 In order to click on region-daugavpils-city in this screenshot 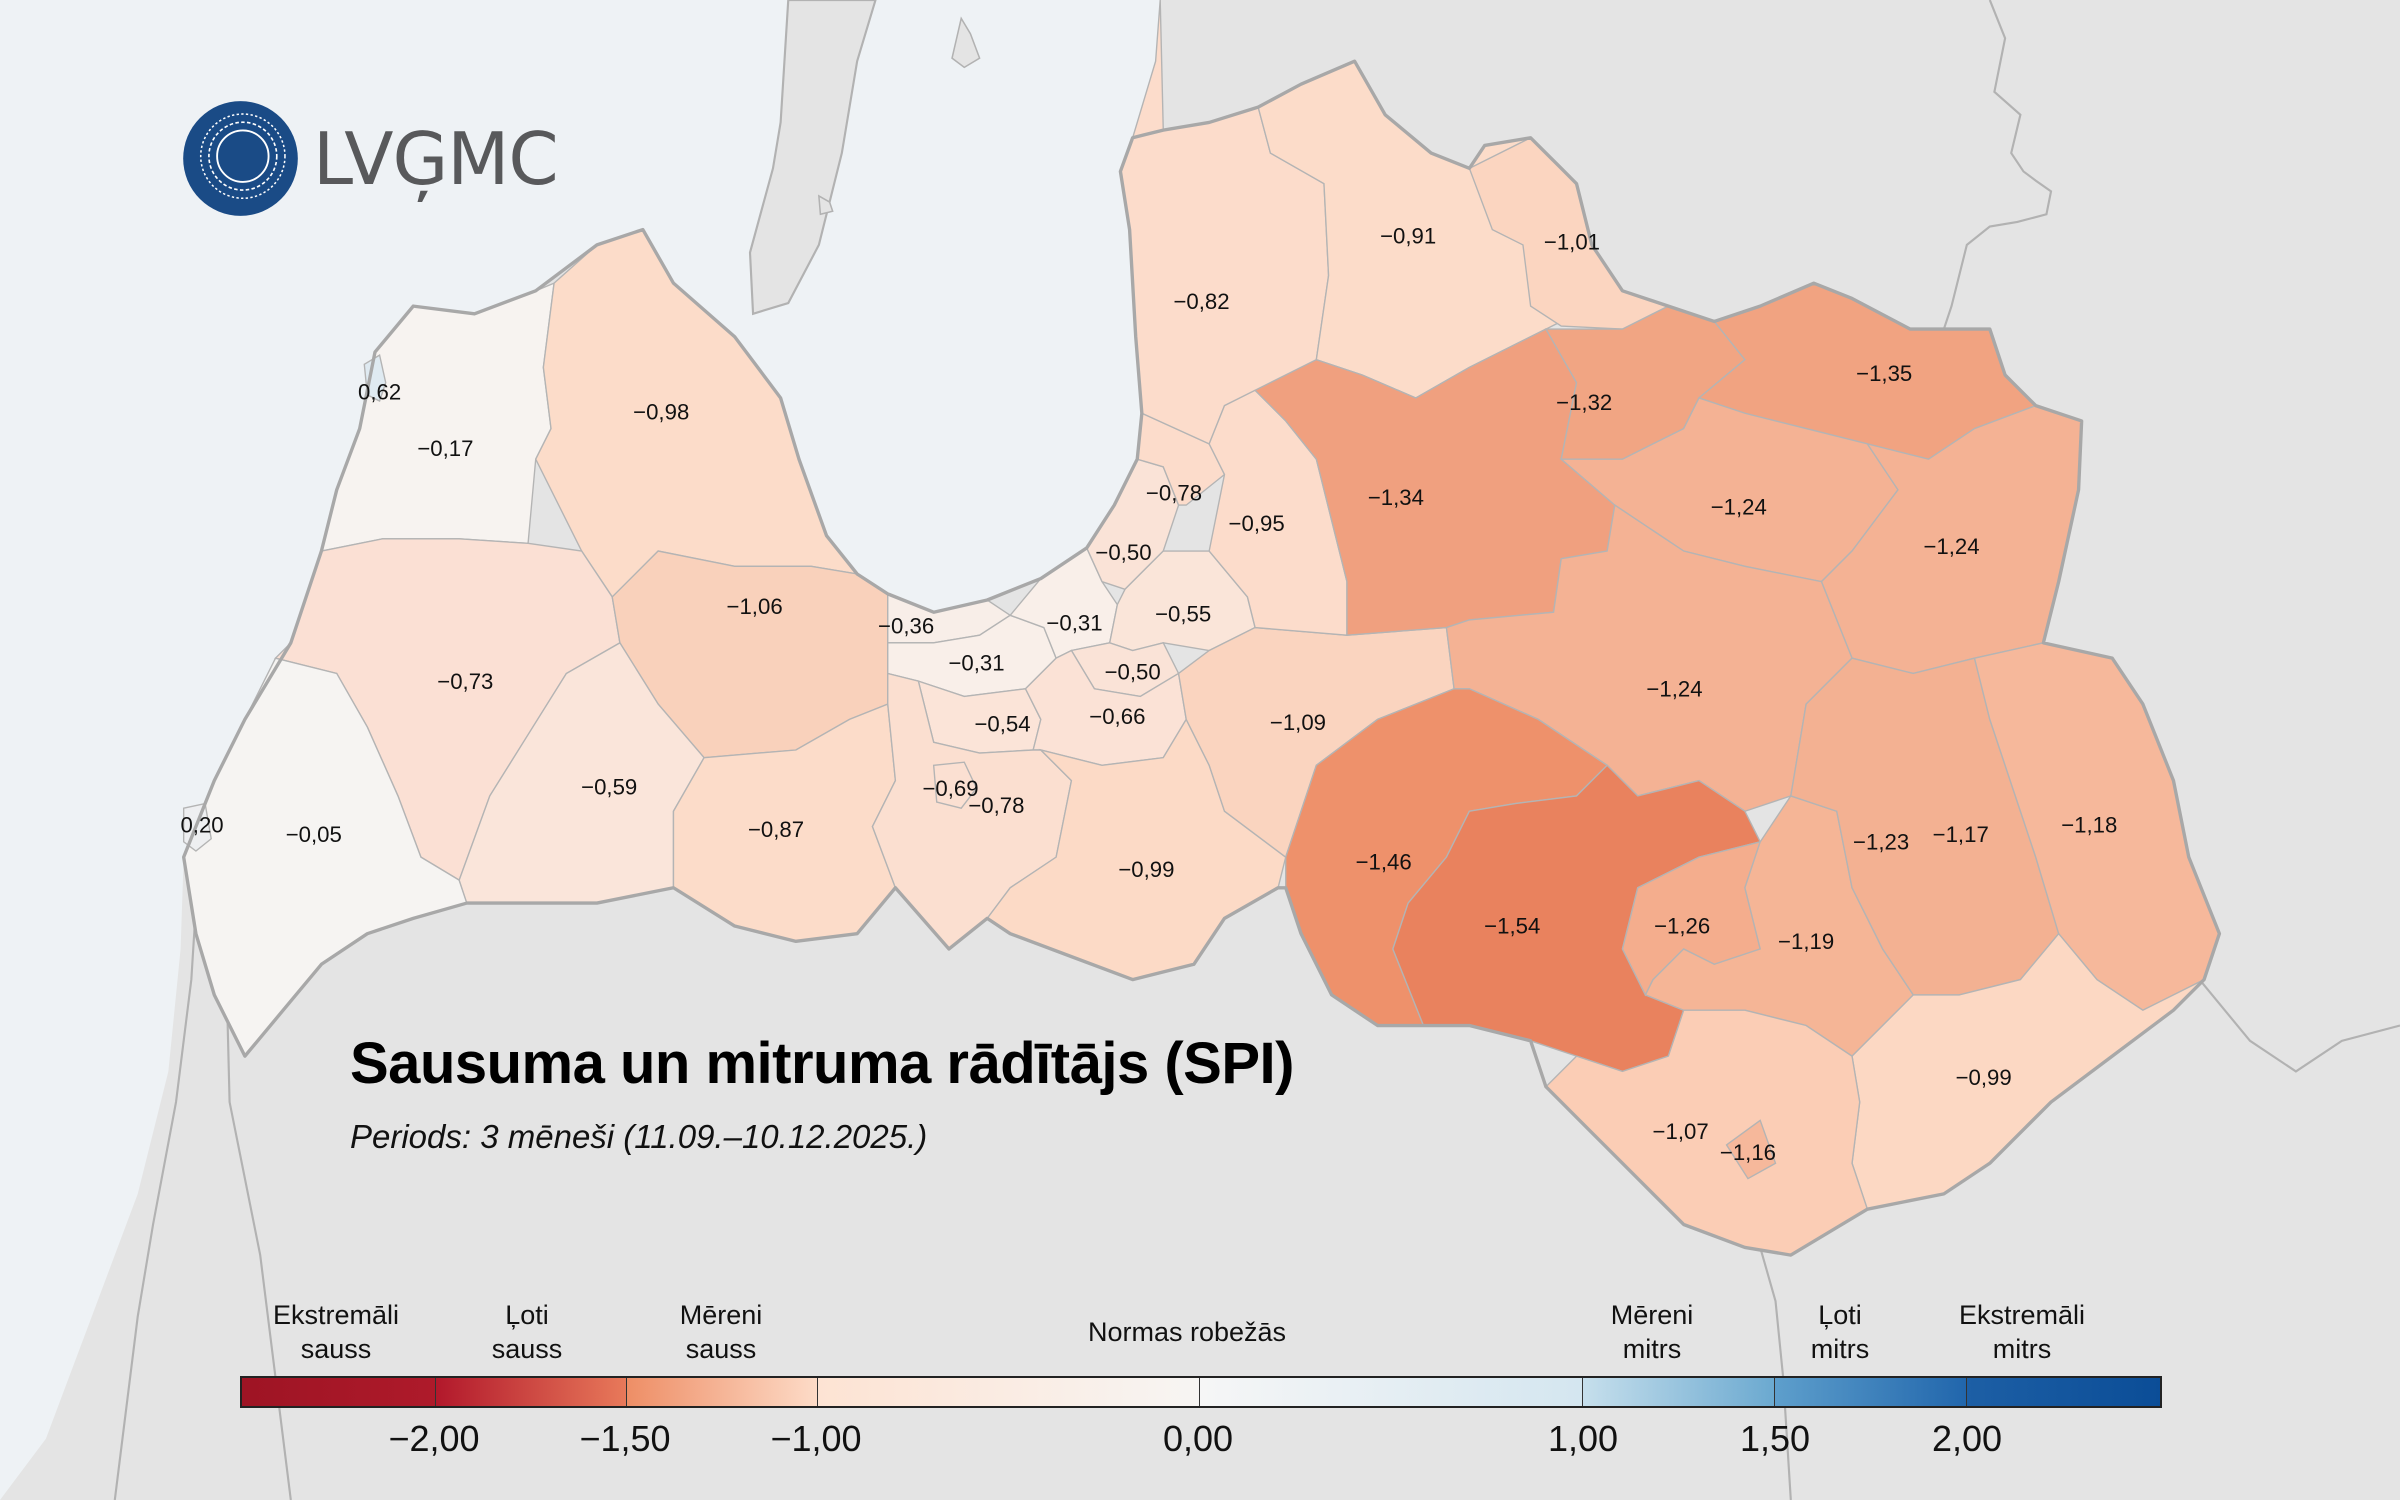, I will do `click(1751, 1149)`.